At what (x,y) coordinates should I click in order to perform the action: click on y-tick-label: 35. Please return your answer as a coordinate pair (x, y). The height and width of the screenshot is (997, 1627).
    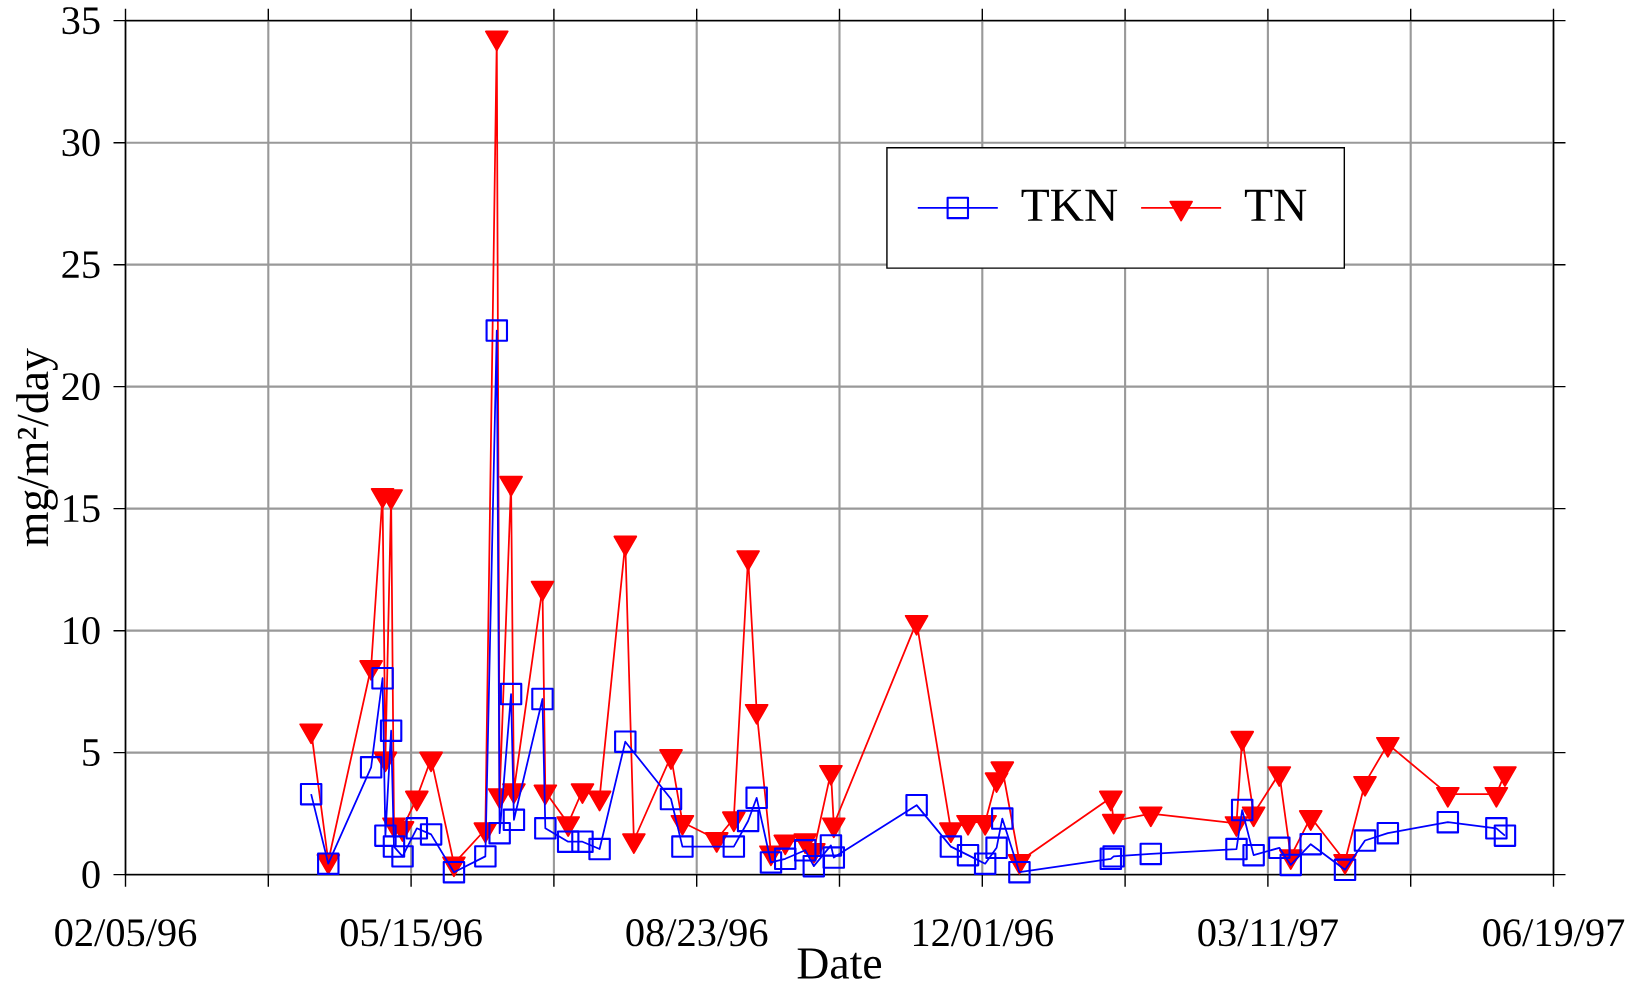
    Looking at the image, I should click on (81, 21).